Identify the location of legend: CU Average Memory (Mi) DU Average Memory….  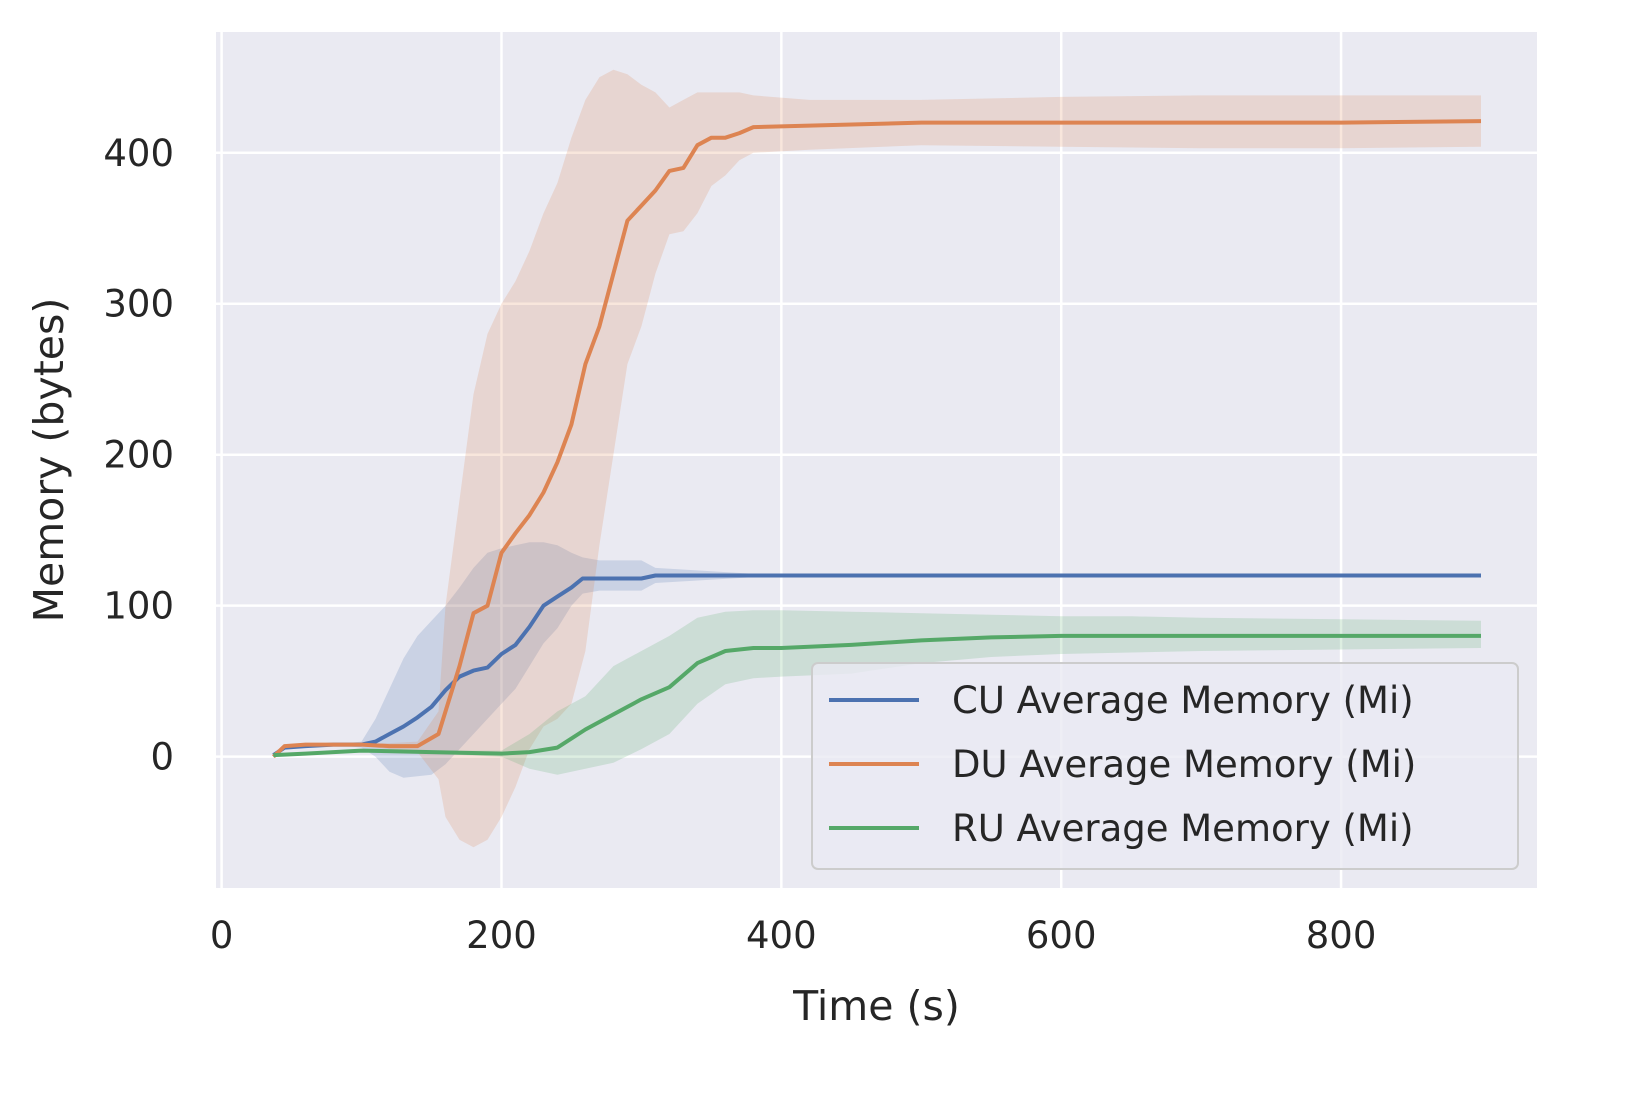
(1165, 766).